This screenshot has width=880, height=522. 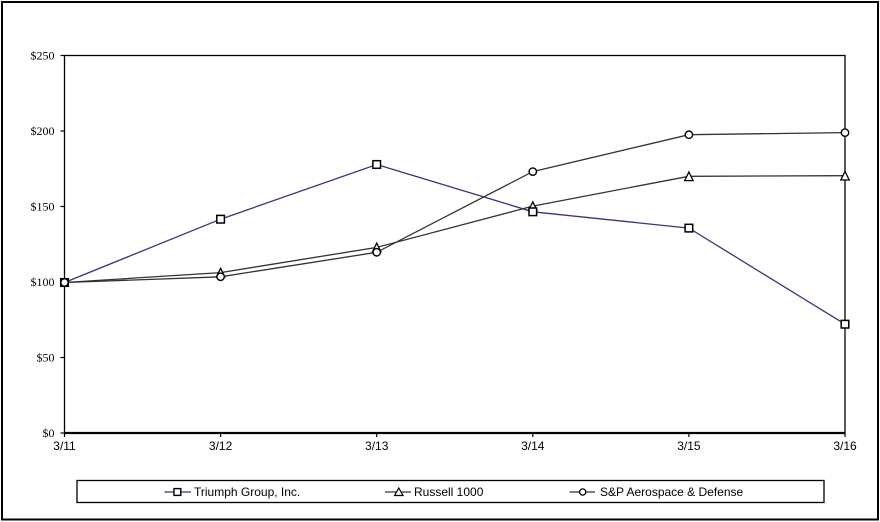 What do you see at coordinates (221, 446) in the screenshot?
I see `svg-text: 3/12` at bounding box center [221, 446].